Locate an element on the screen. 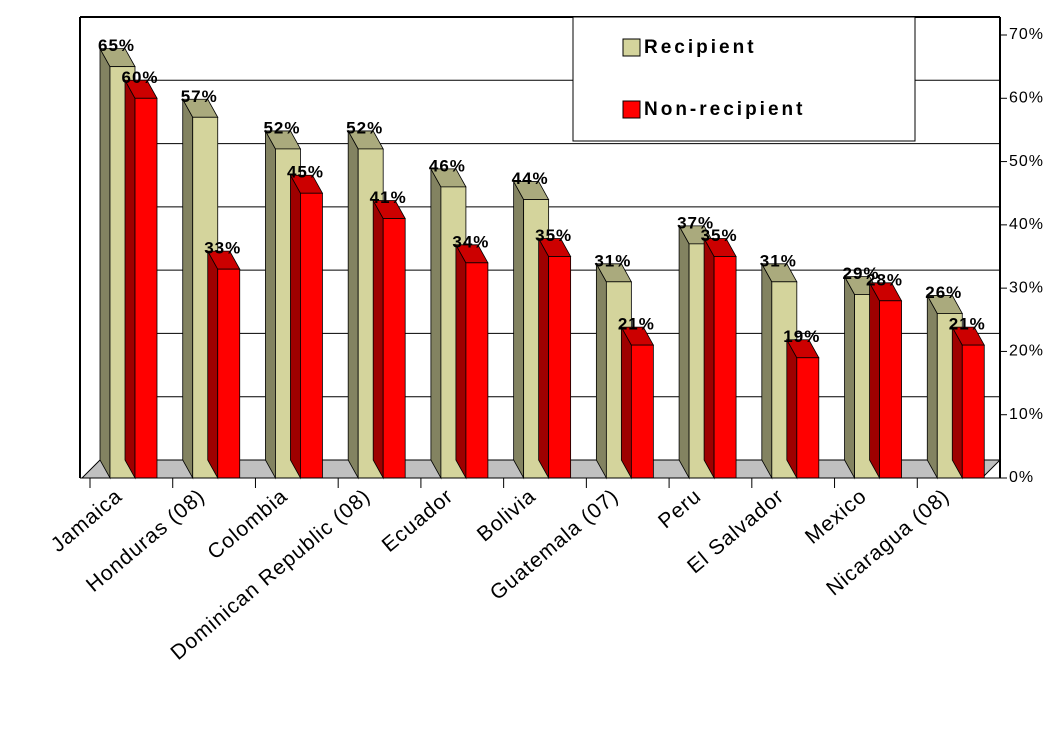  x-tick-label: Peru is located at coordinates (680, 508).